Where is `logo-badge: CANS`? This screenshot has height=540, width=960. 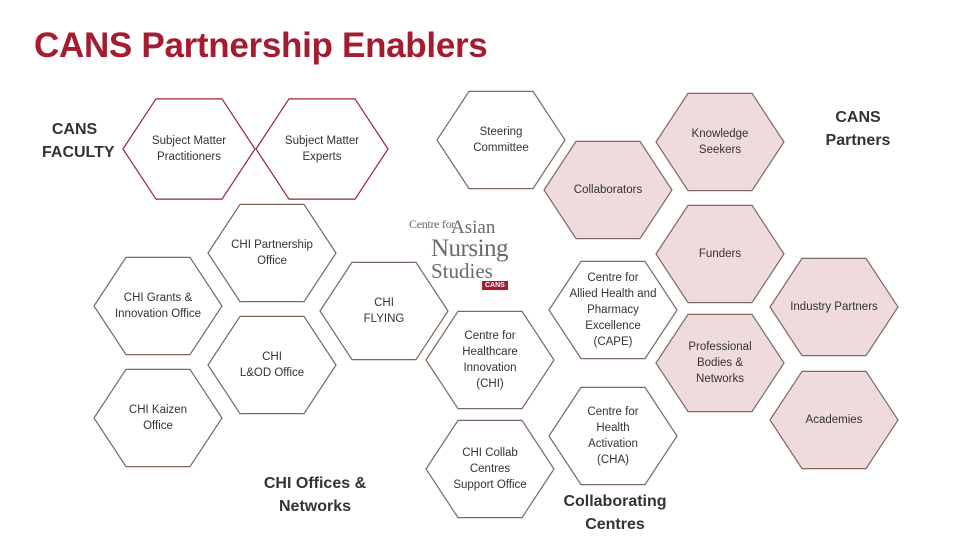 logo-badge: CANS is located at coordinates (495, 285).